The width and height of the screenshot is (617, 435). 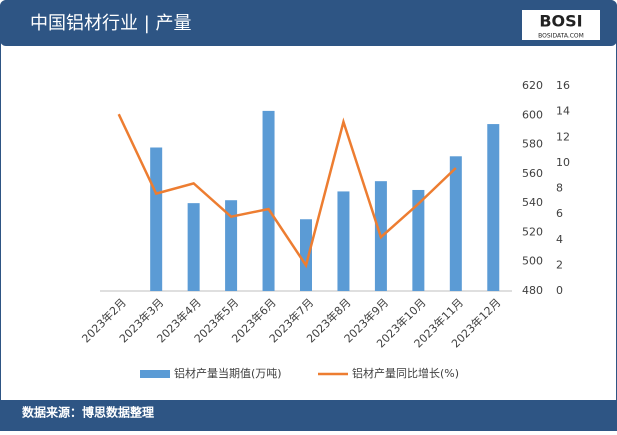 What do you see at coordinates (155, 374) in the screenshot?
I see `legend-swatch` at bounding box center [155, 374].